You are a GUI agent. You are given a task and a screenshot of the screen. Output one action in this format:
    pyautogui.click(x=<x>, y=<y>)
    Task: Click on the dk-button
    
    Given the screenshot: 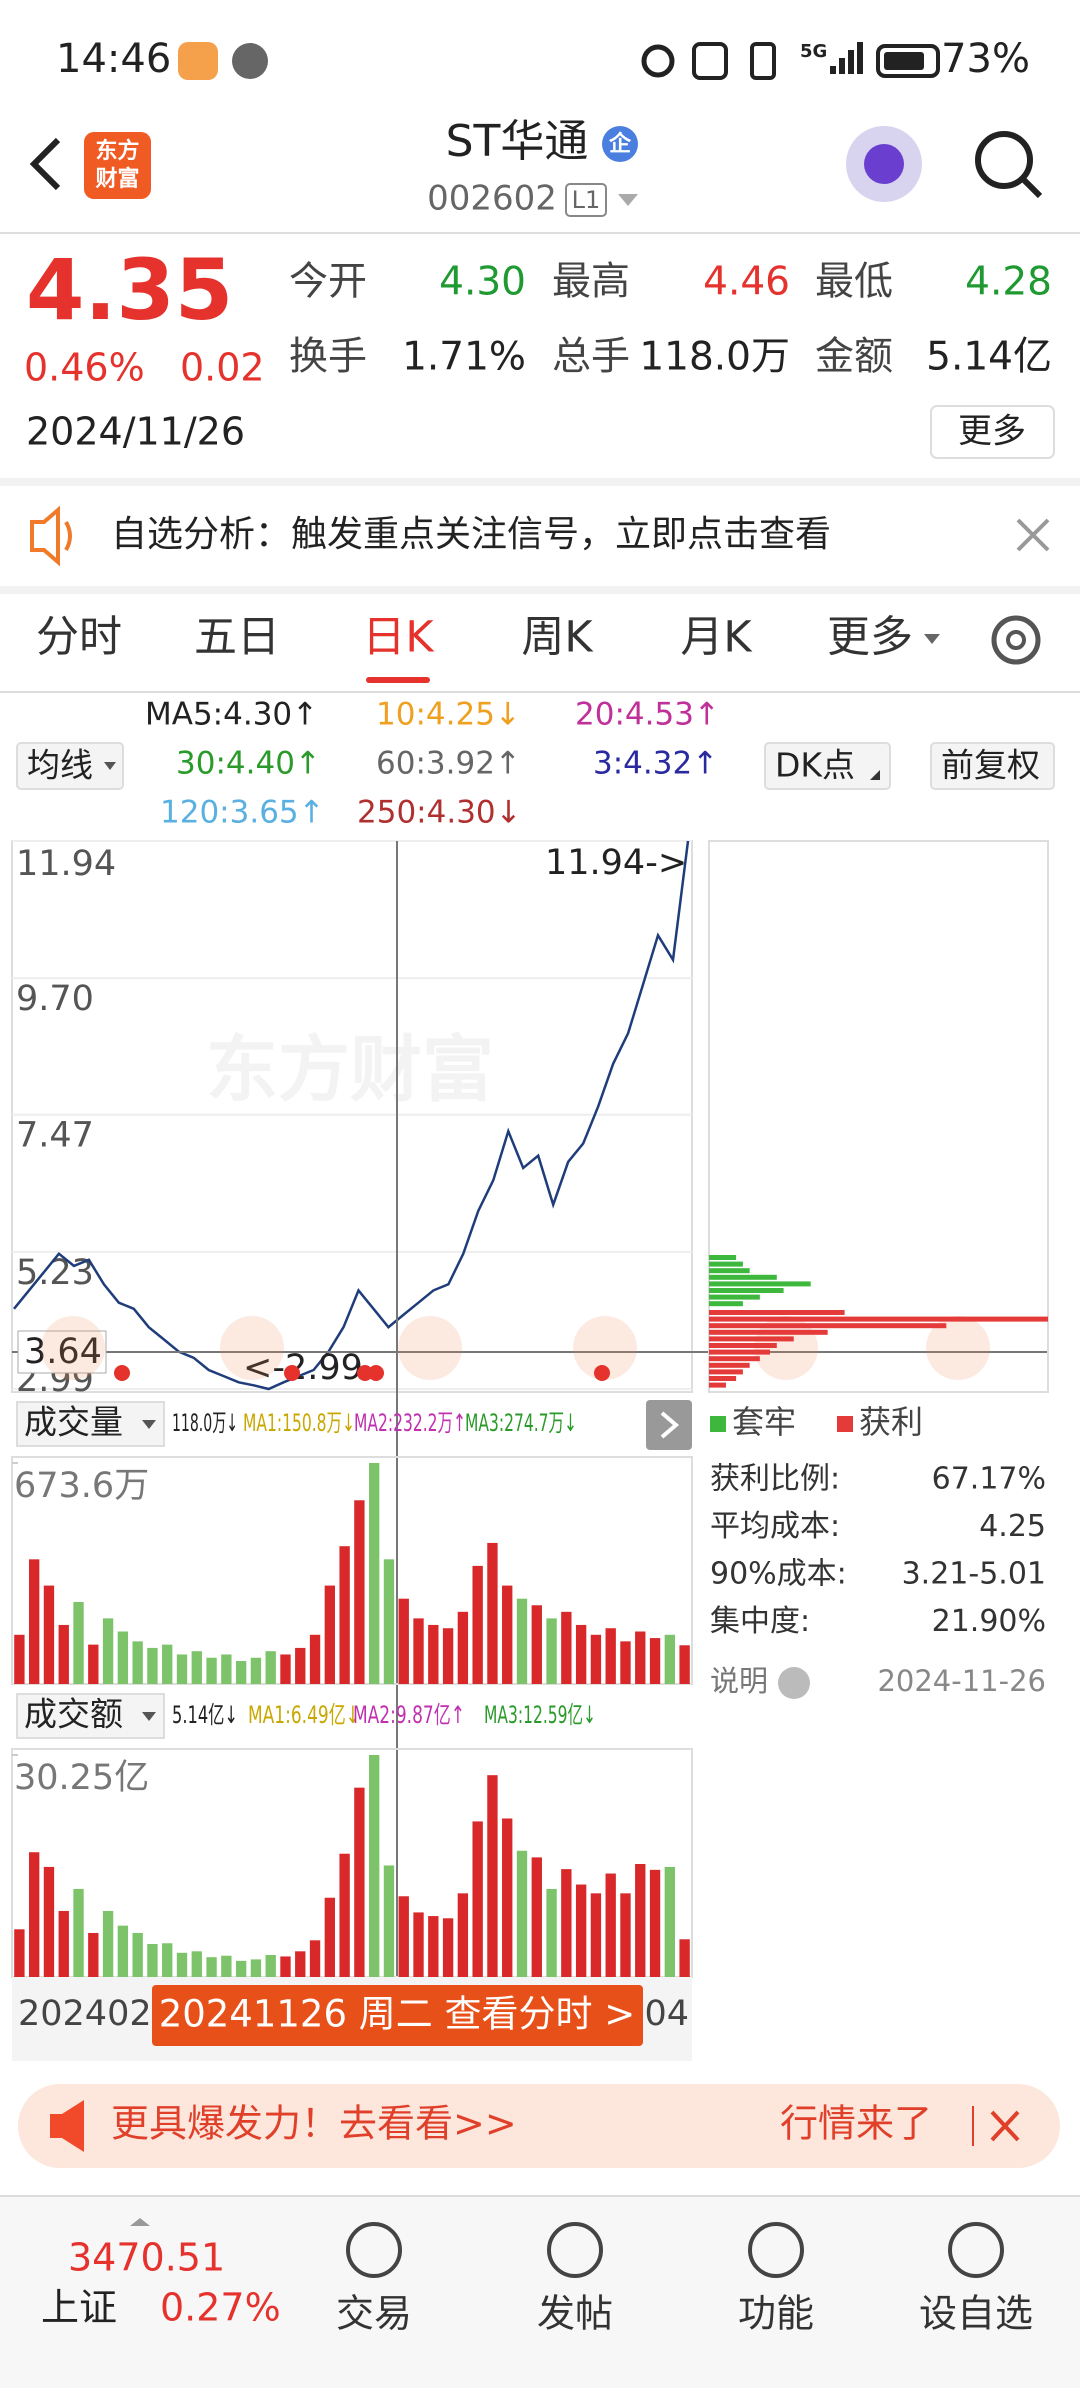 What is the action you would take?
    pyautogui.click(x=827, y=766)
    